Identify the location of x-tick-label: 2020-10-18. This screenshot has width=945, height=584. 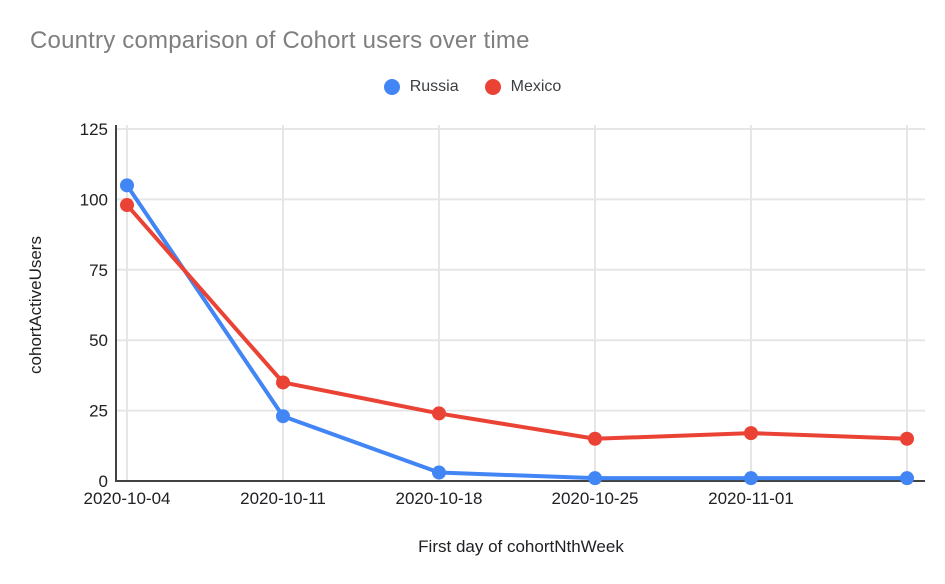
(439, 498).